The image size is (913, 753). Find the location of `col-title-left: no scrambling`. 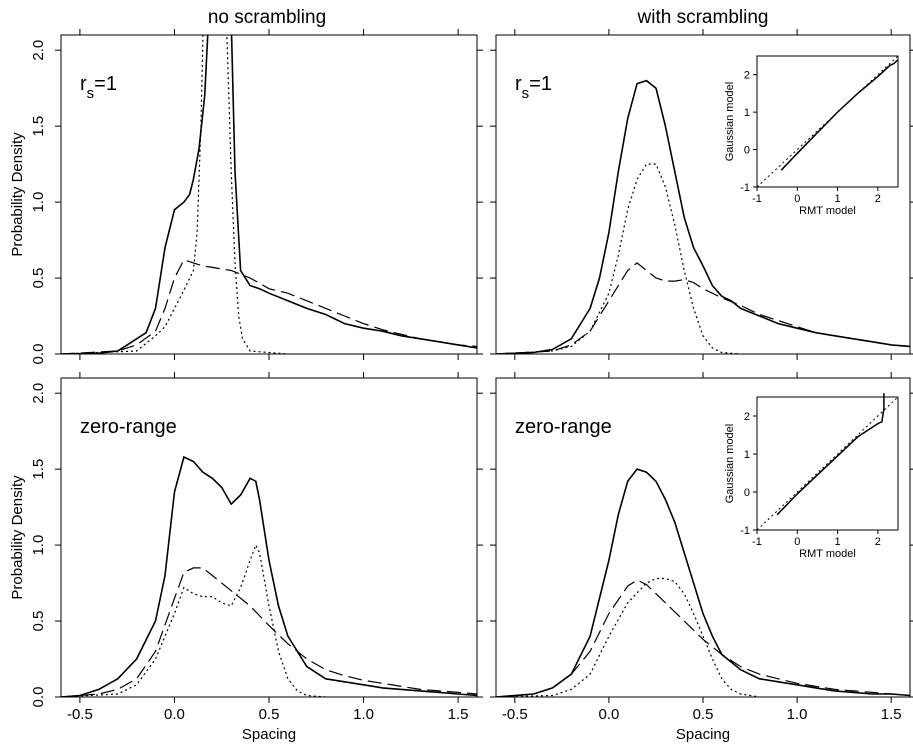

col-title-left: no scrambling is located at coordinates (267, 17).